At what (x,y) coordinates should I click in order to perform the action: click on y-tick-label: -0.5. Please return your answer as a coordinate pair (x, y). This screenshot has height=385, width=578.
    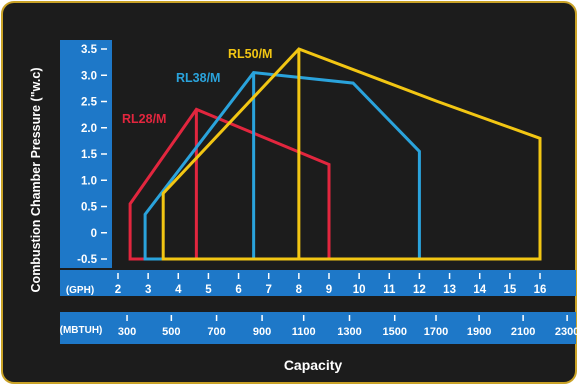
    Looking at the image, I should click on (87, 260).